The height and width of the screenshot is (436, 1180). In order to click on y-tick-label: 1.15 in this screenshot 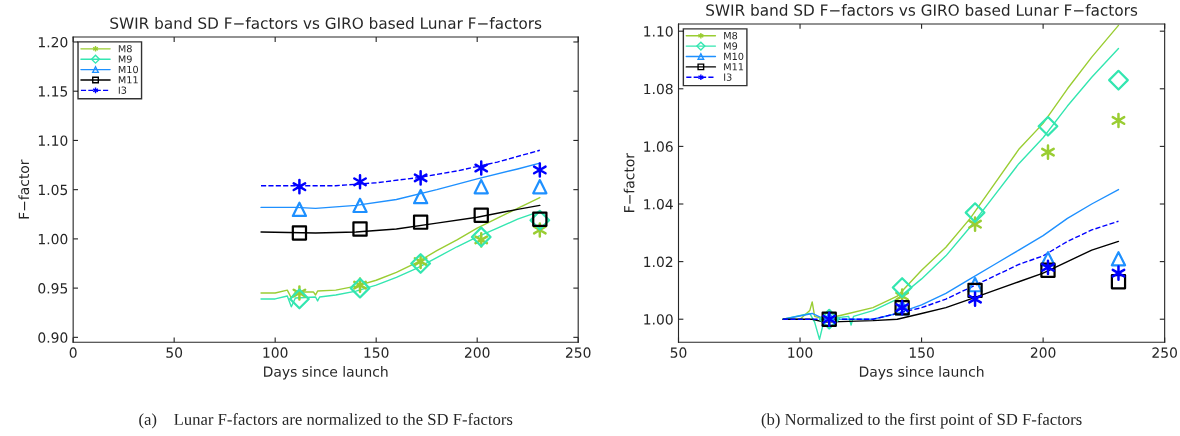, I will do `click(53, 91)`.